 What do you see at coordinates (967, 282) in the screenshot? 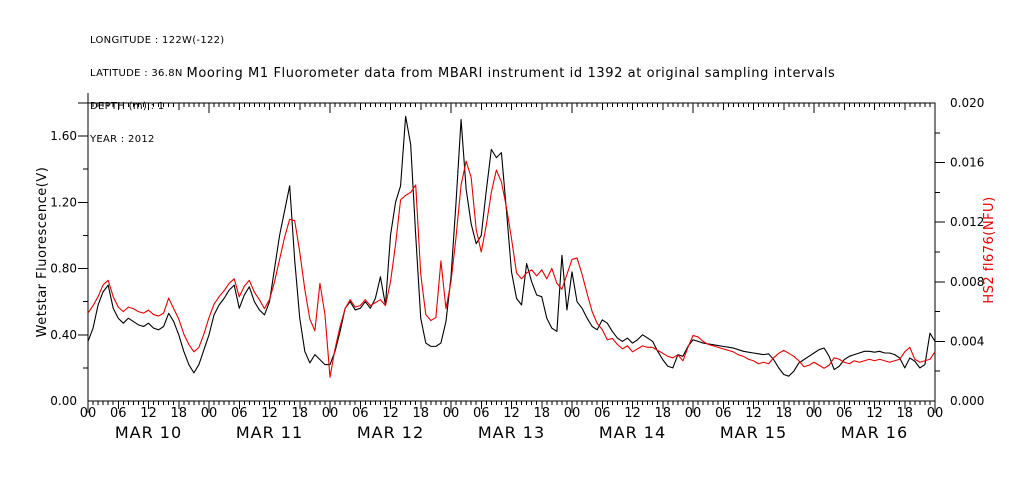
I see `right-tick-label: 0.008` at bounding box center [967, 282].